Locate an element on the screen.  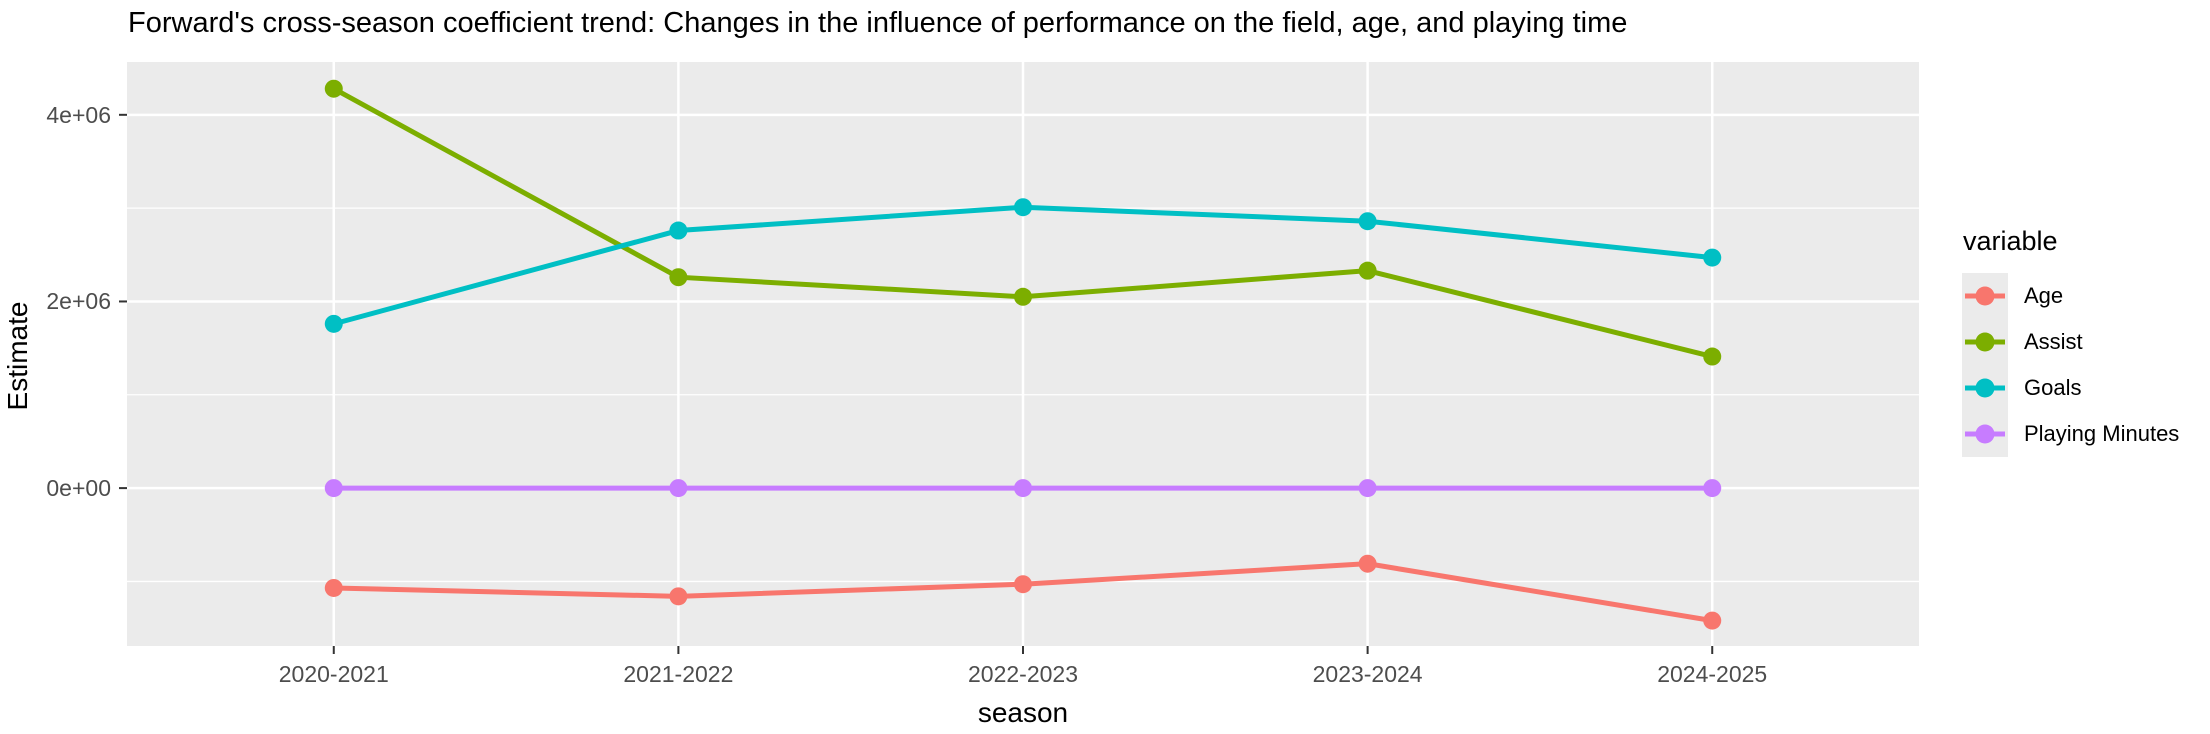
legend-label: Assist is located at coordinates (2053, 341).